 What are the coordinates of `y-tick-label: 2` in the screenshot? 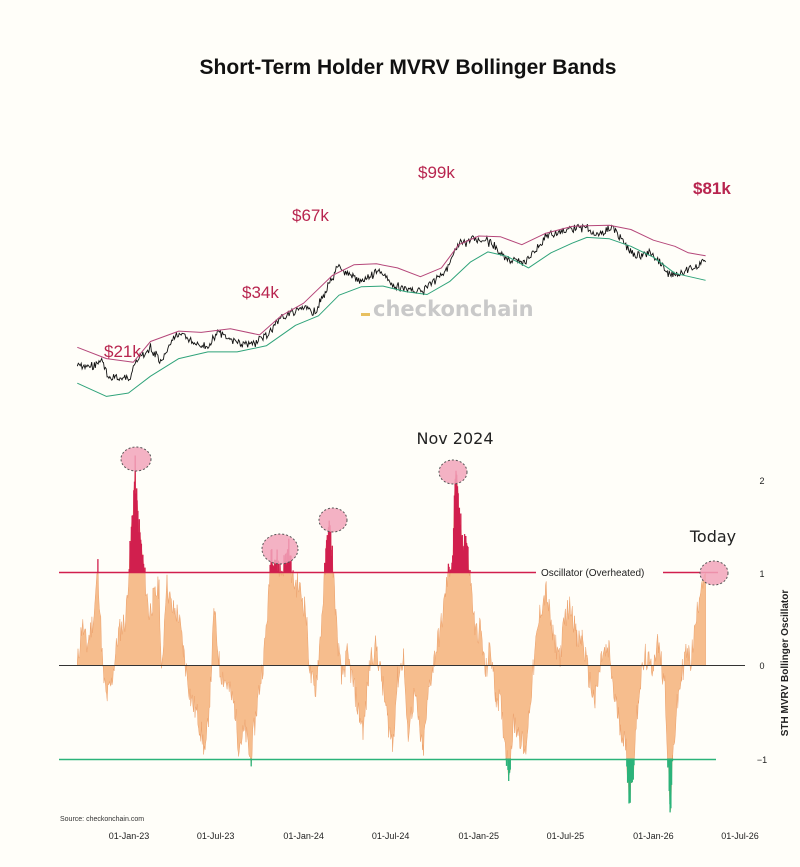 It's located at (761, 481).